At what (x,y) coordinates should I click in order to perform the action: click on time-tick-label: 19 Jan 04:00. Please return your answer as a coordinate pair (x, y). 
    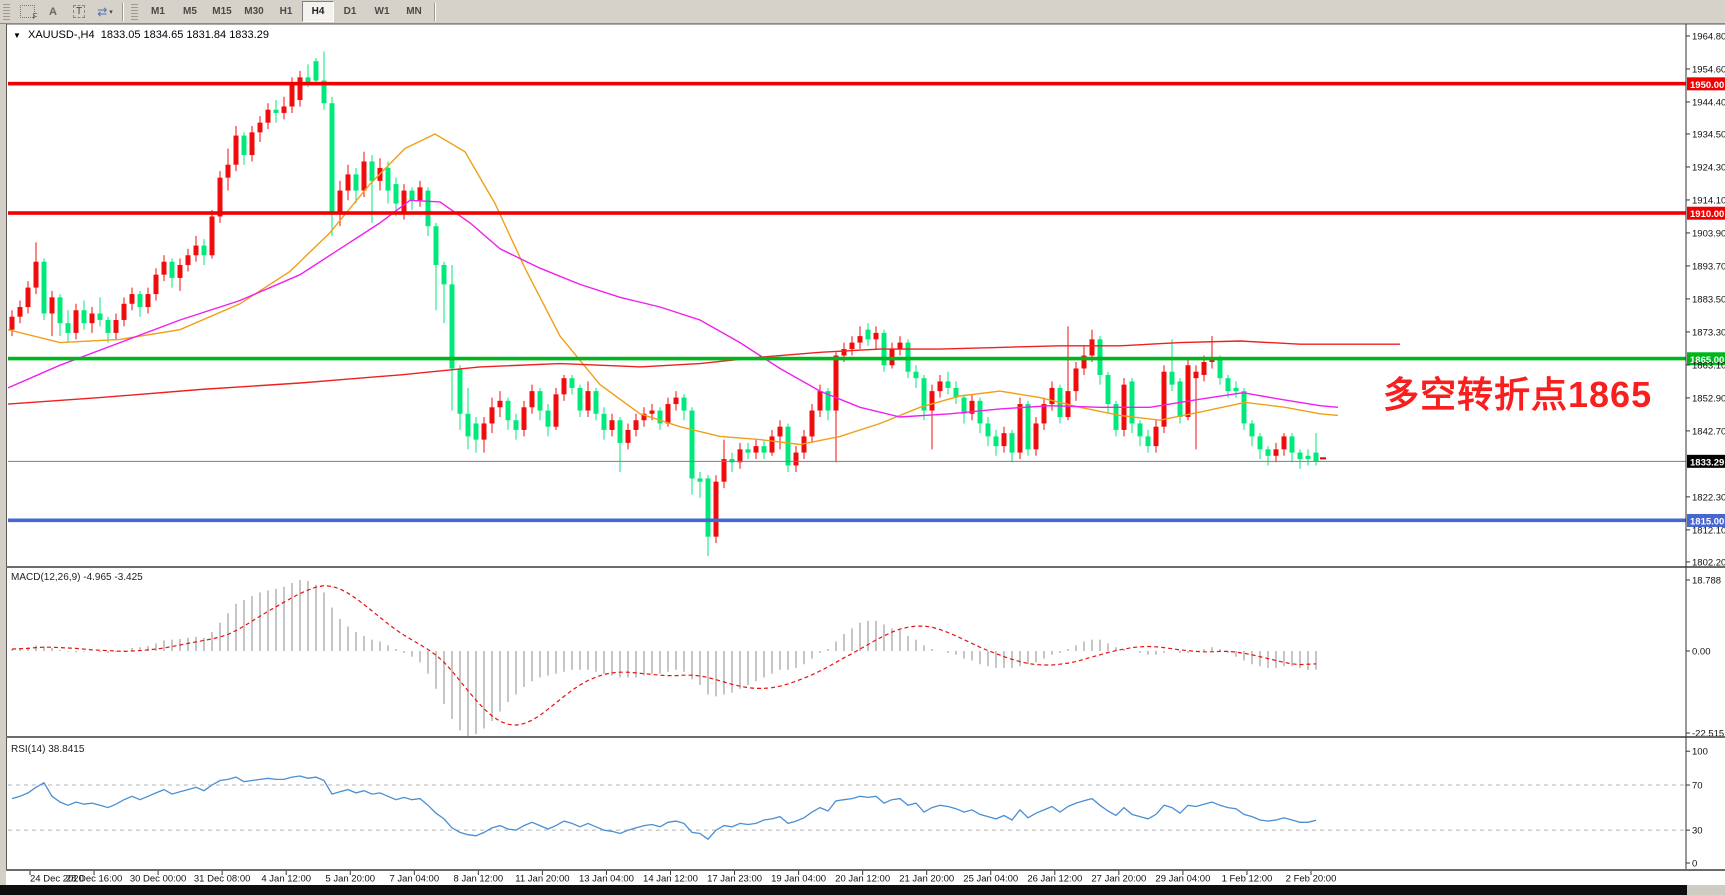
    Looking at the image, I should click on (798, 879).